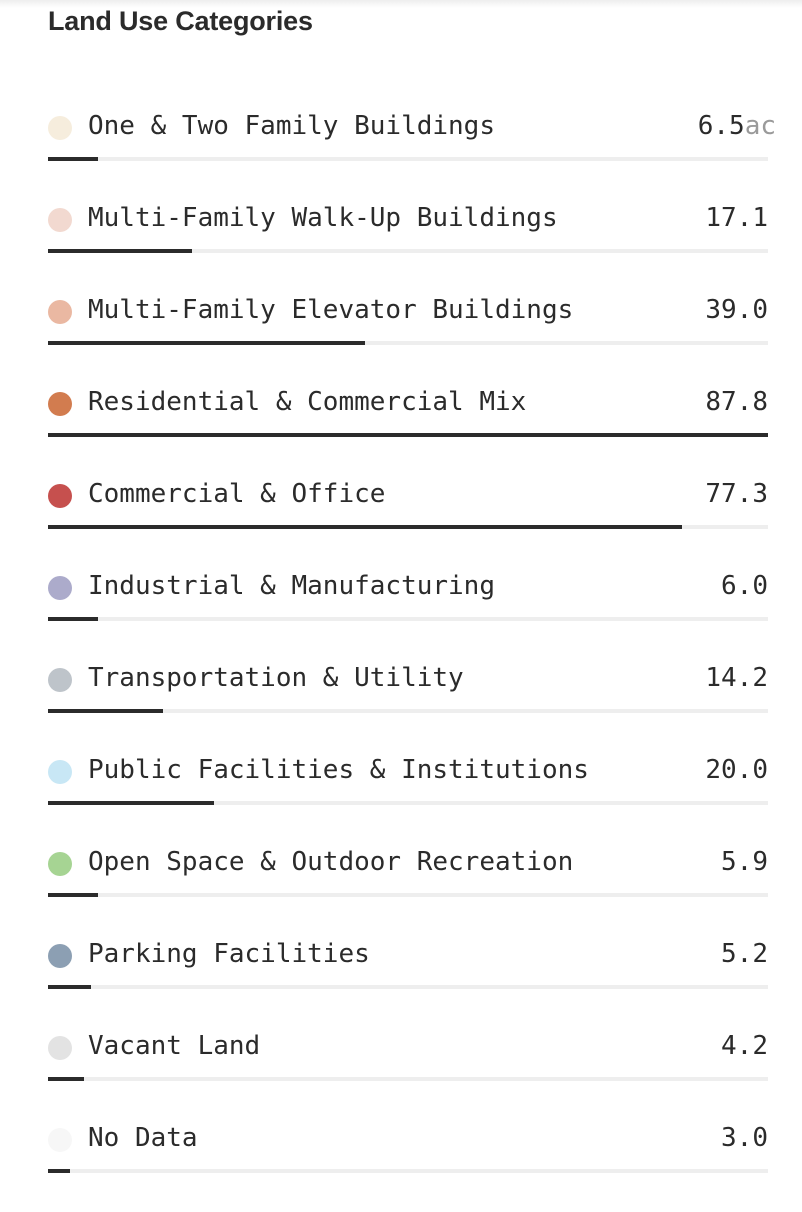  Describe the element at coordinates (744, 1046) in the screenshot. I see `category-value: 4.2` at that location.